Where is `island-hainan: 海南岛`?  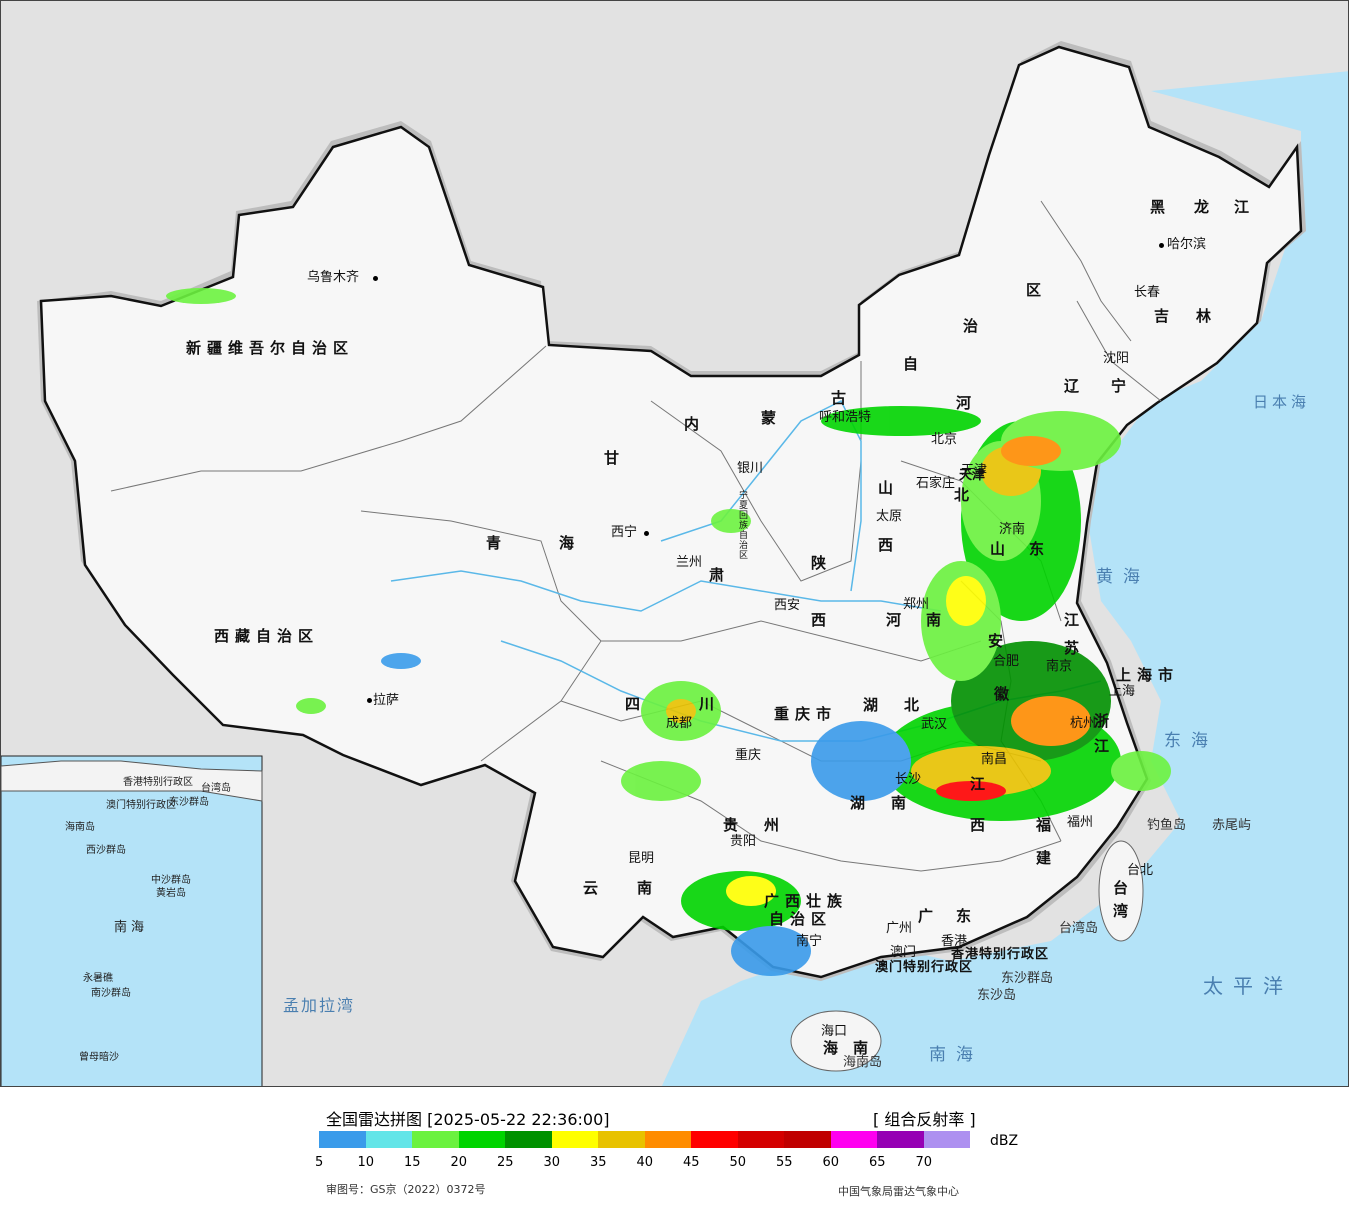
island-hainan: 海南岛 is located at coordinates (863, 1062).